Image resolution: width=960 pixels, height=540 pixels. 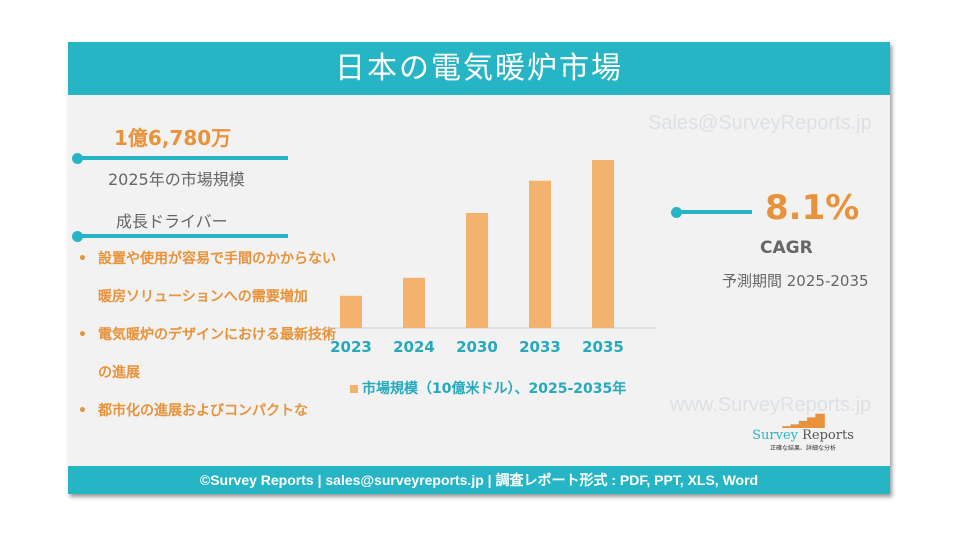 I want to click on legend-label: 市場規模（10億米ドル）、2025-2035年, so click(x=494, y=389).